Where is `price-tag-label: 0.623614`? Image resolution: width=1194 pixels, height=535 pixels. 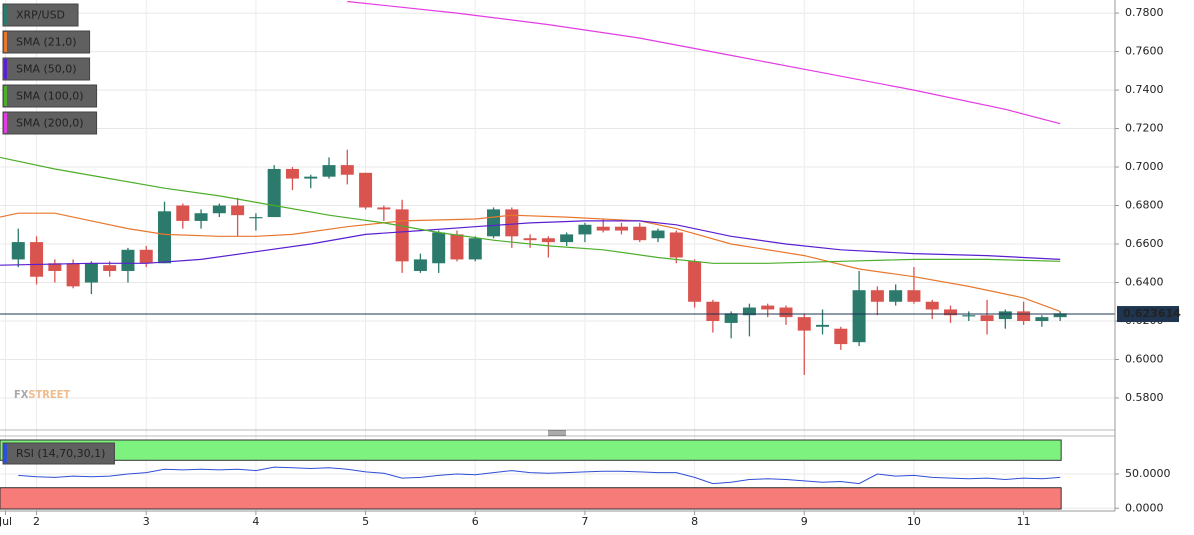 price-tag-label: 0.623614 is located at coordinates (1152, 313).